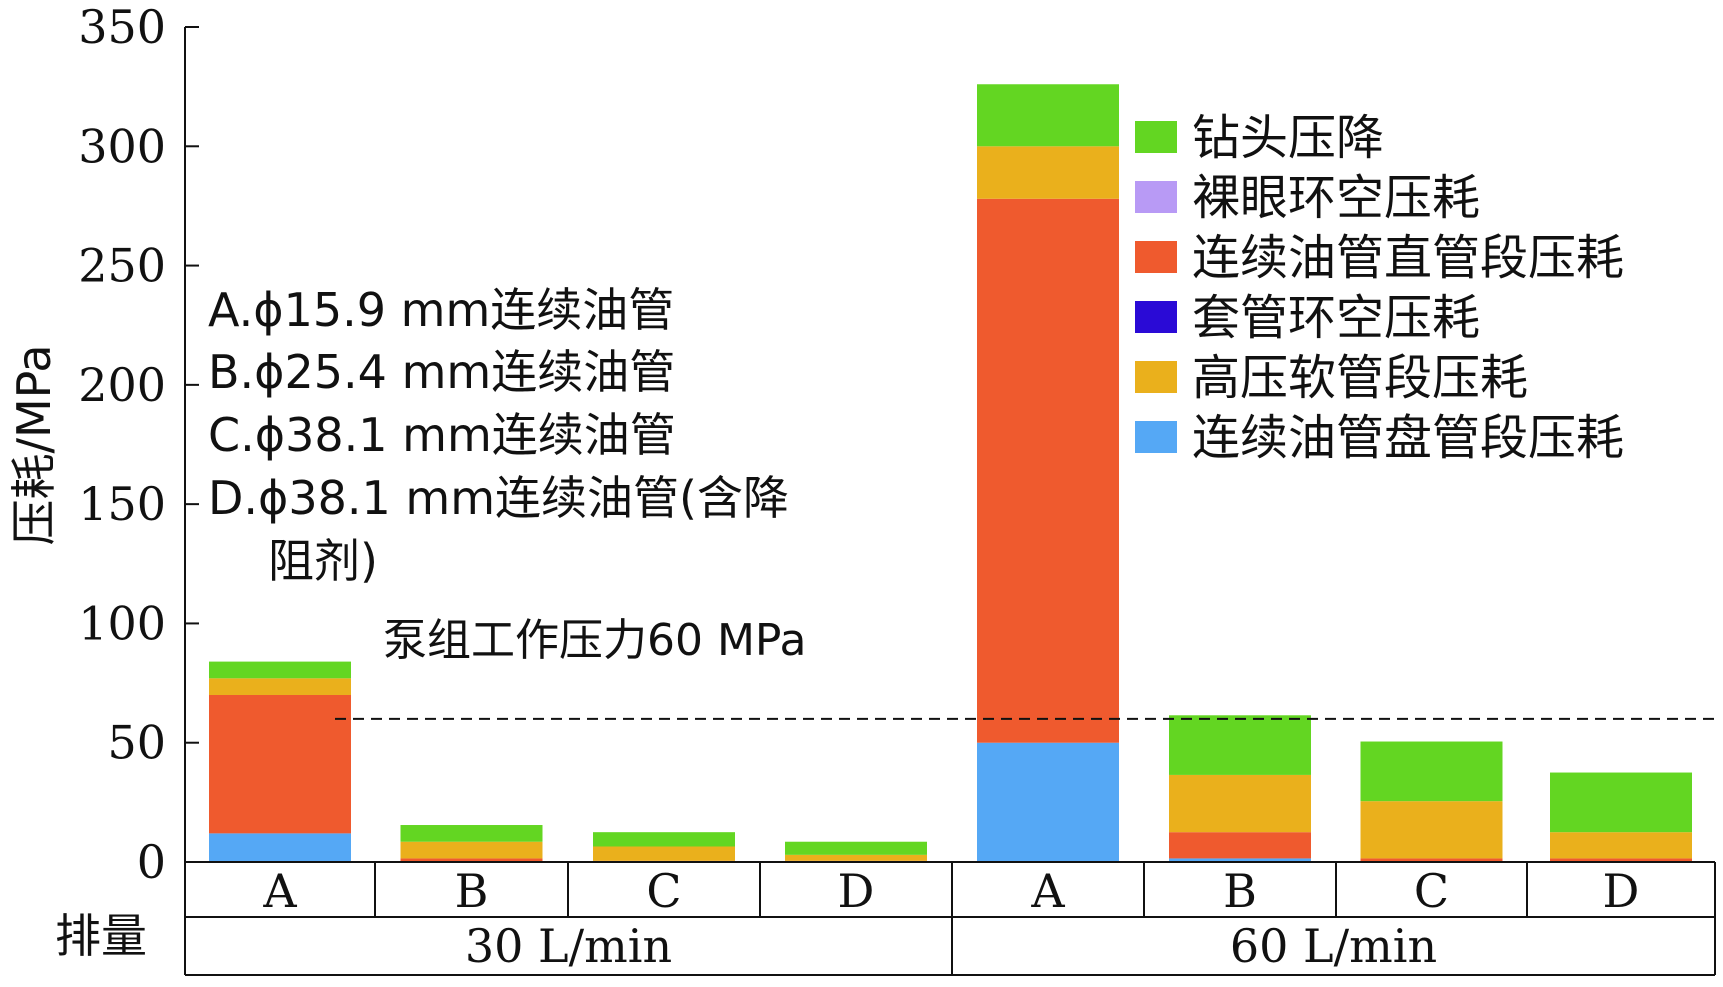 The image size is (1723, 987). I want to click on annotation-1: A.ϕ15.9 mm连续油管, so click(441, 310).